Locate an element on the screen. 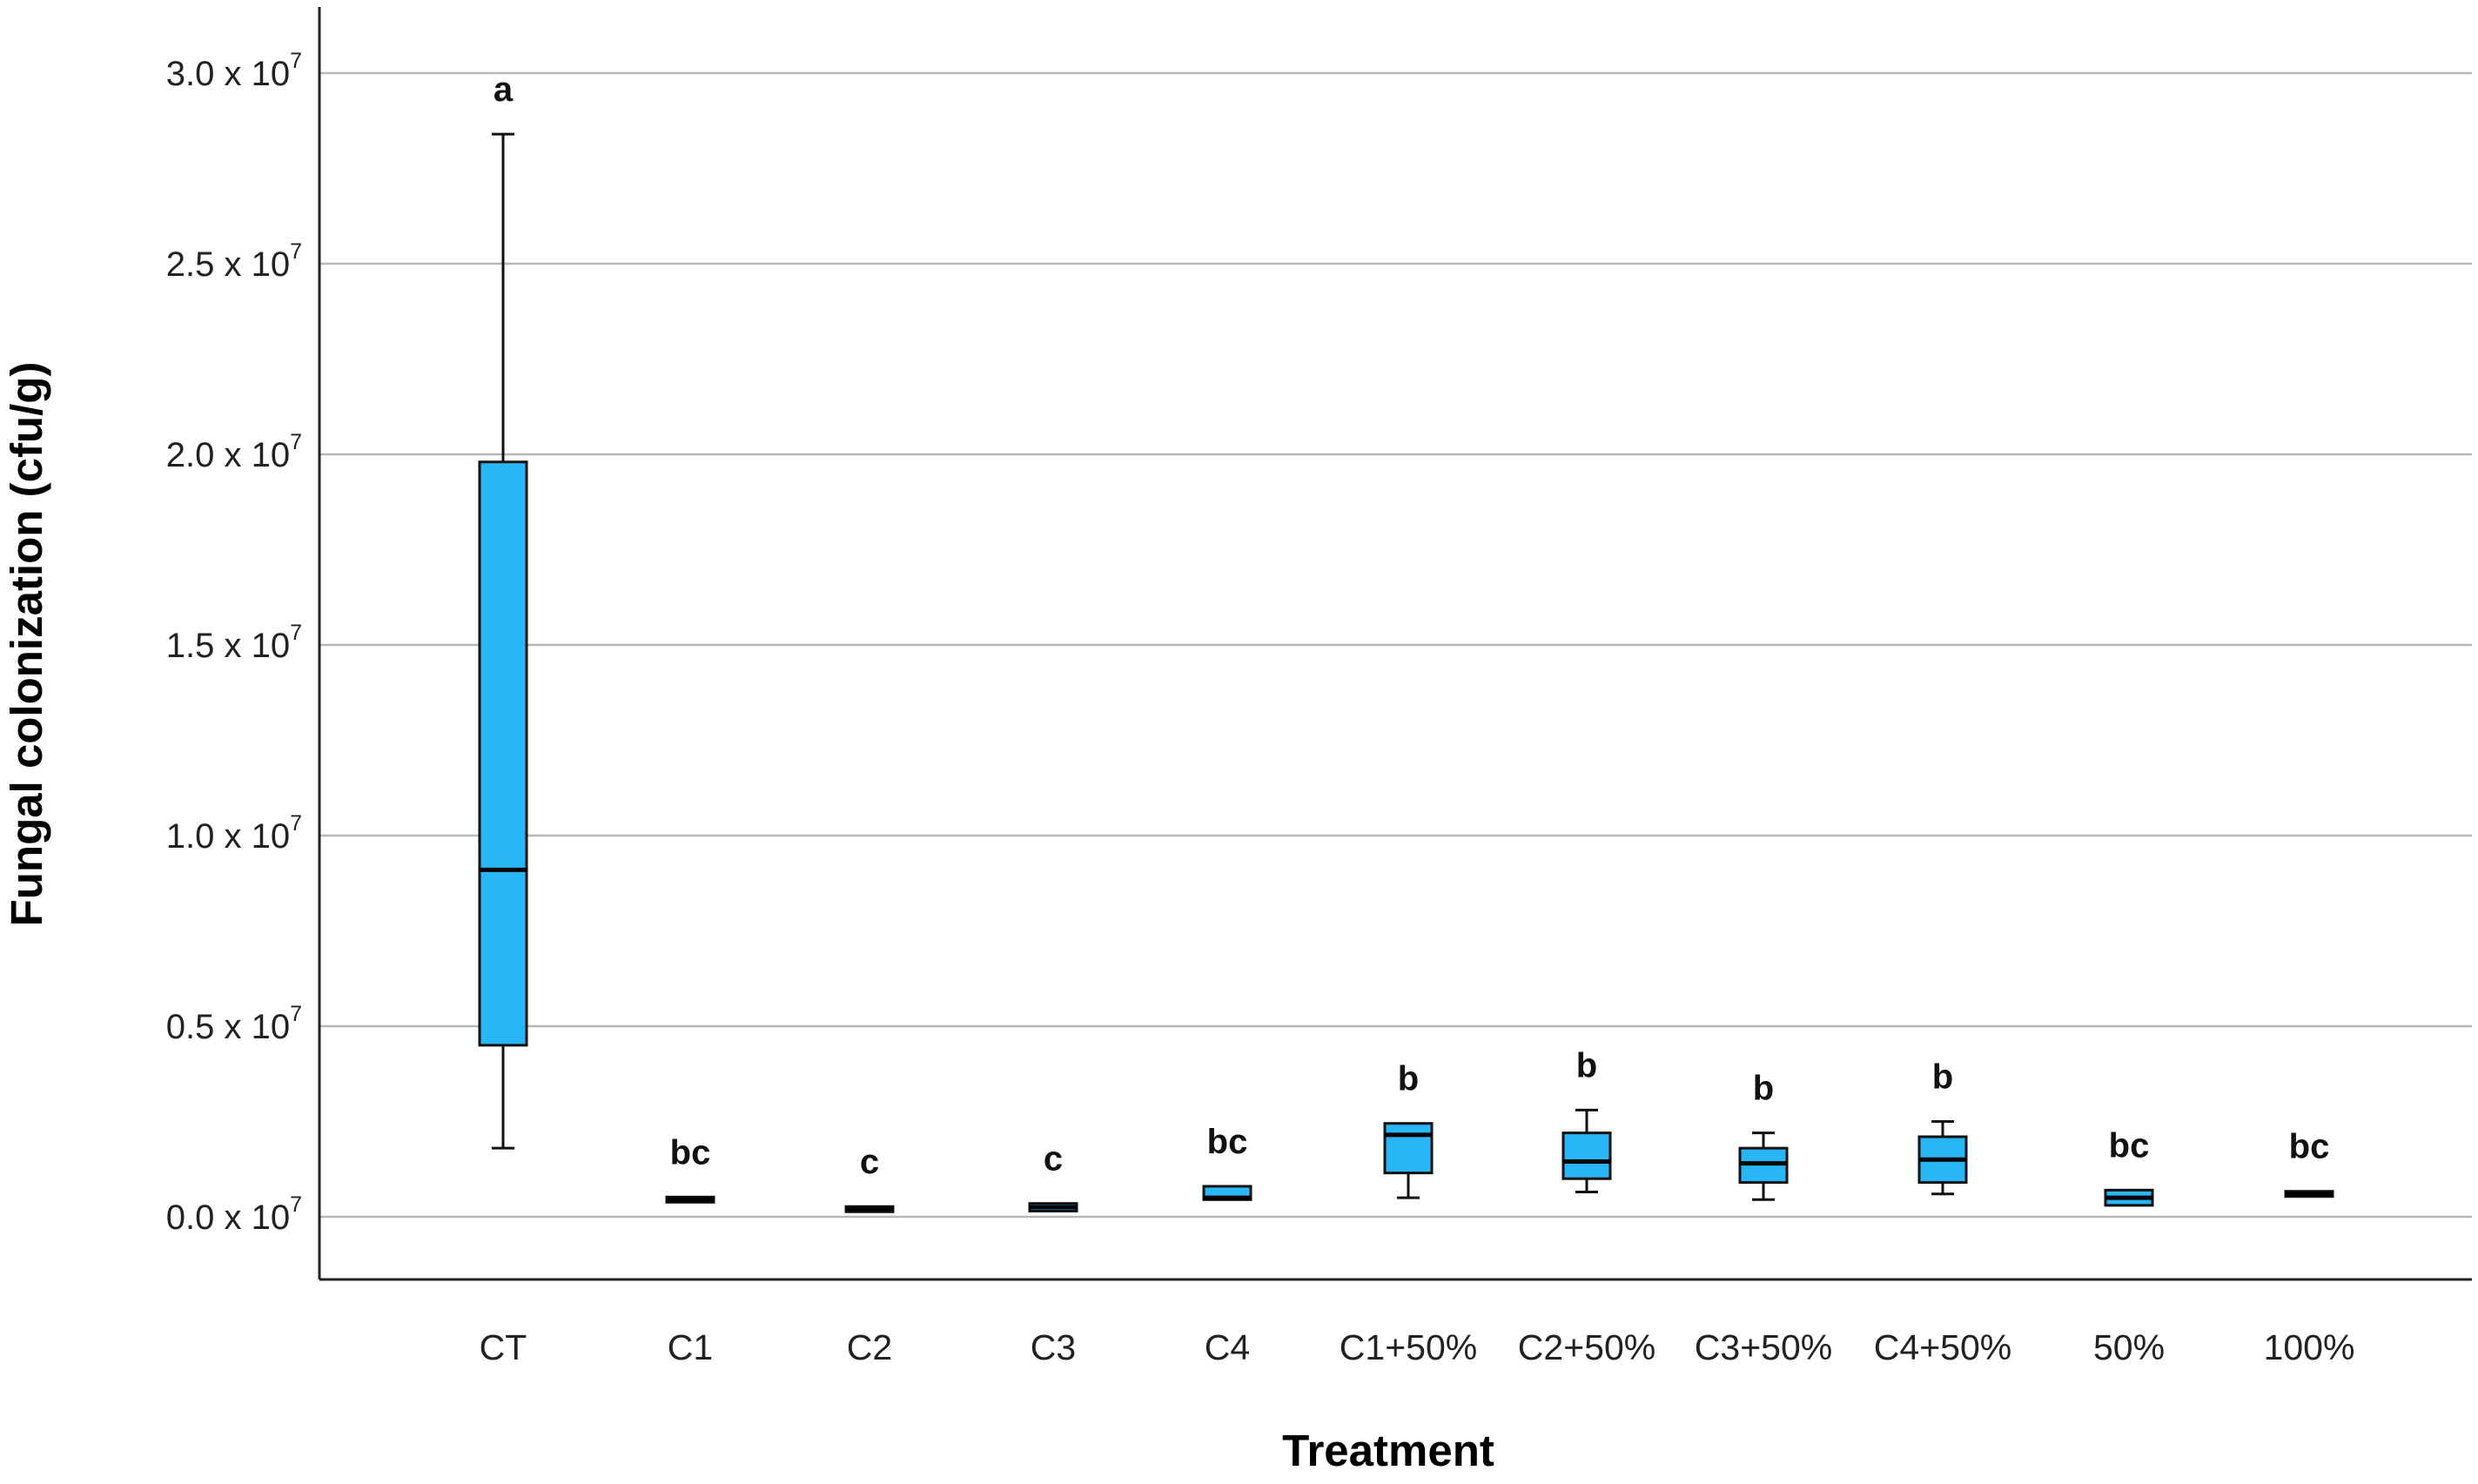  y-tick-label: 3.0 x 10⁷ is located at coordinates (234, 71).